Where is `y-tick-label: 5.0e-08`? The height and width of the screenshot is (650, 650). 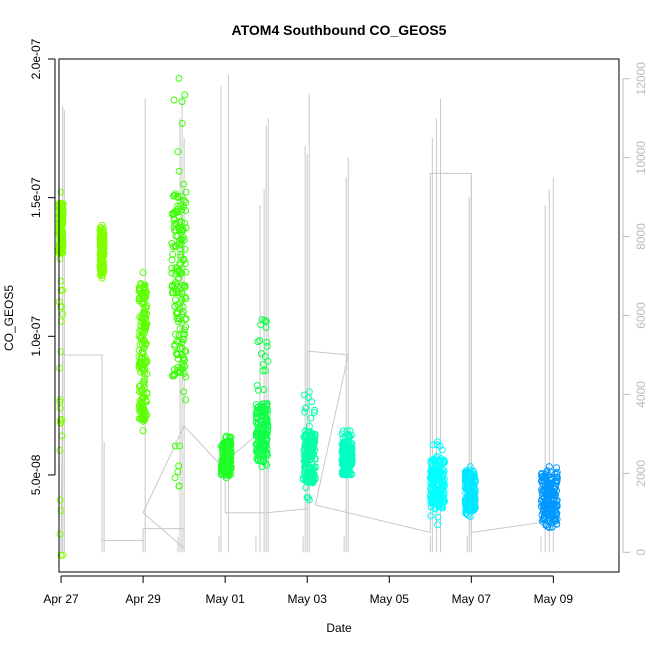
y-tick-label: 5.0e-08 is located at coordinates (36, 474).